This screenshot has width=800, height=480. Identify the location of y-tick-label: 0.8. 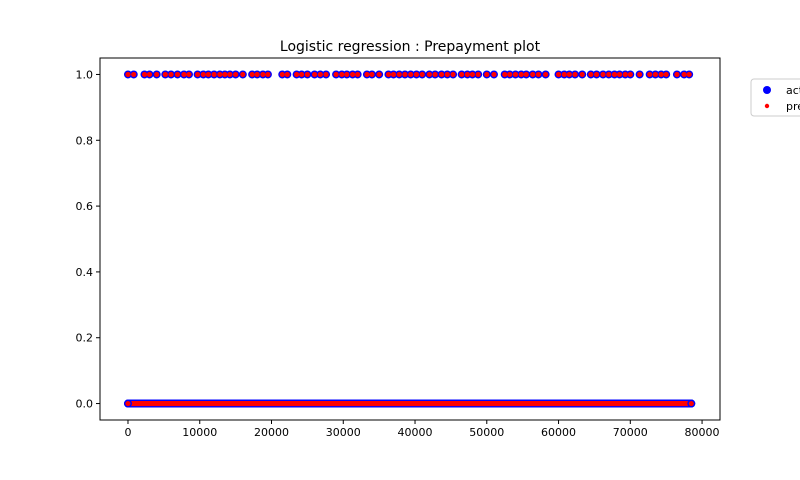
(85, 140).